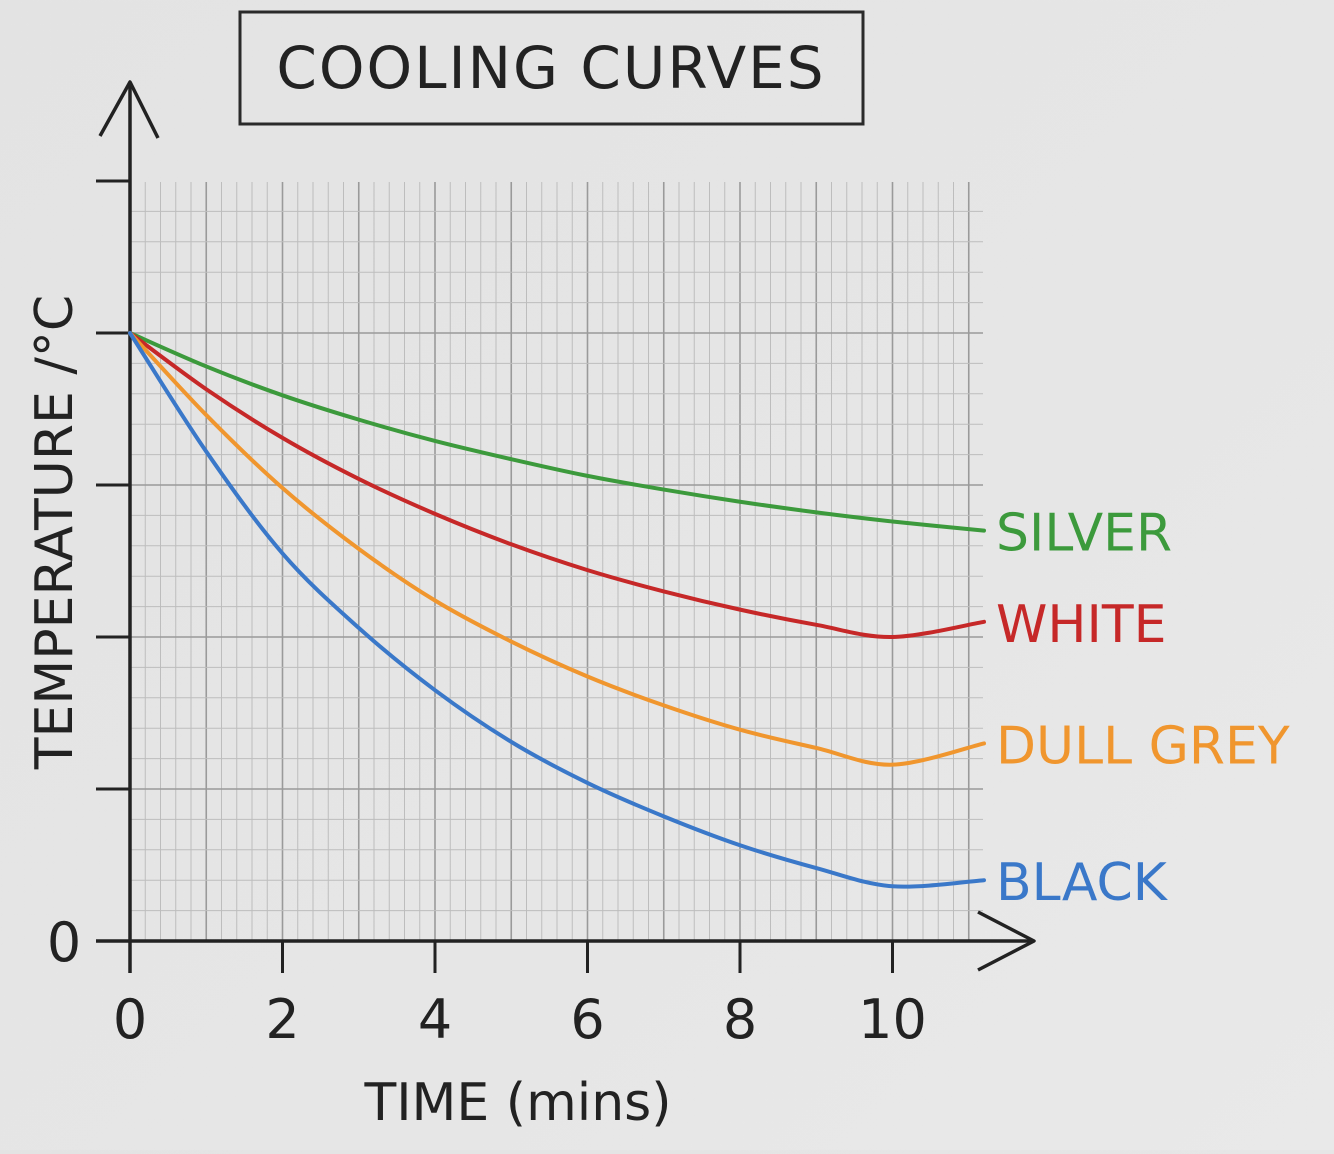 The height and width of the screenshot is (1154, 1334). Describe the element at coordinates (129, 109) in the screenshot. I see `y-axis-arrowhead` at that location.